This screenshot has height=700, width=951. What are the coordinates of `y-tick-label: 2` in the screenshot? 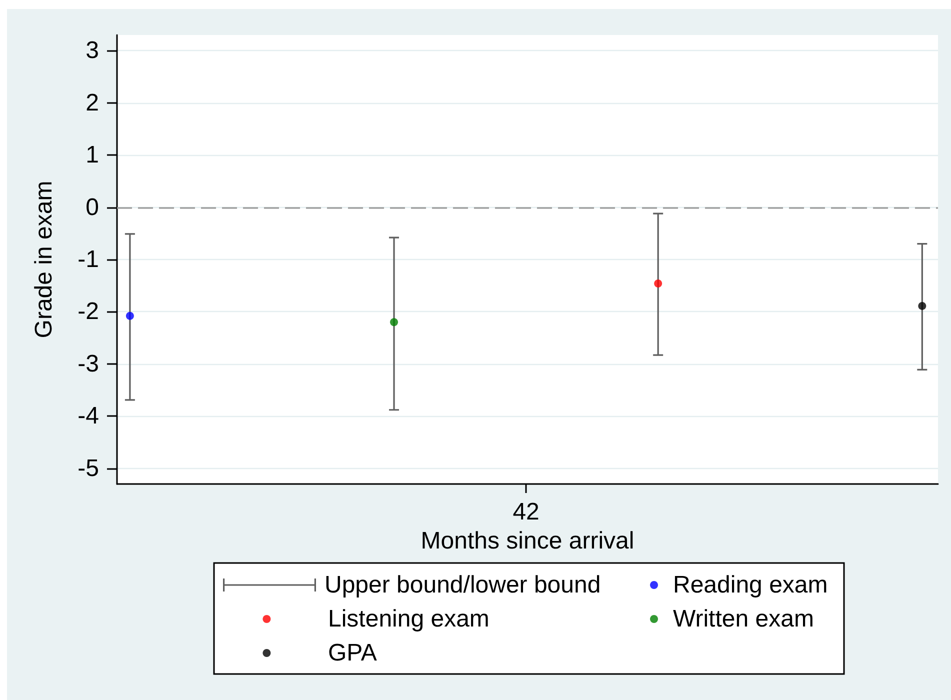 It's located at (92, 102).